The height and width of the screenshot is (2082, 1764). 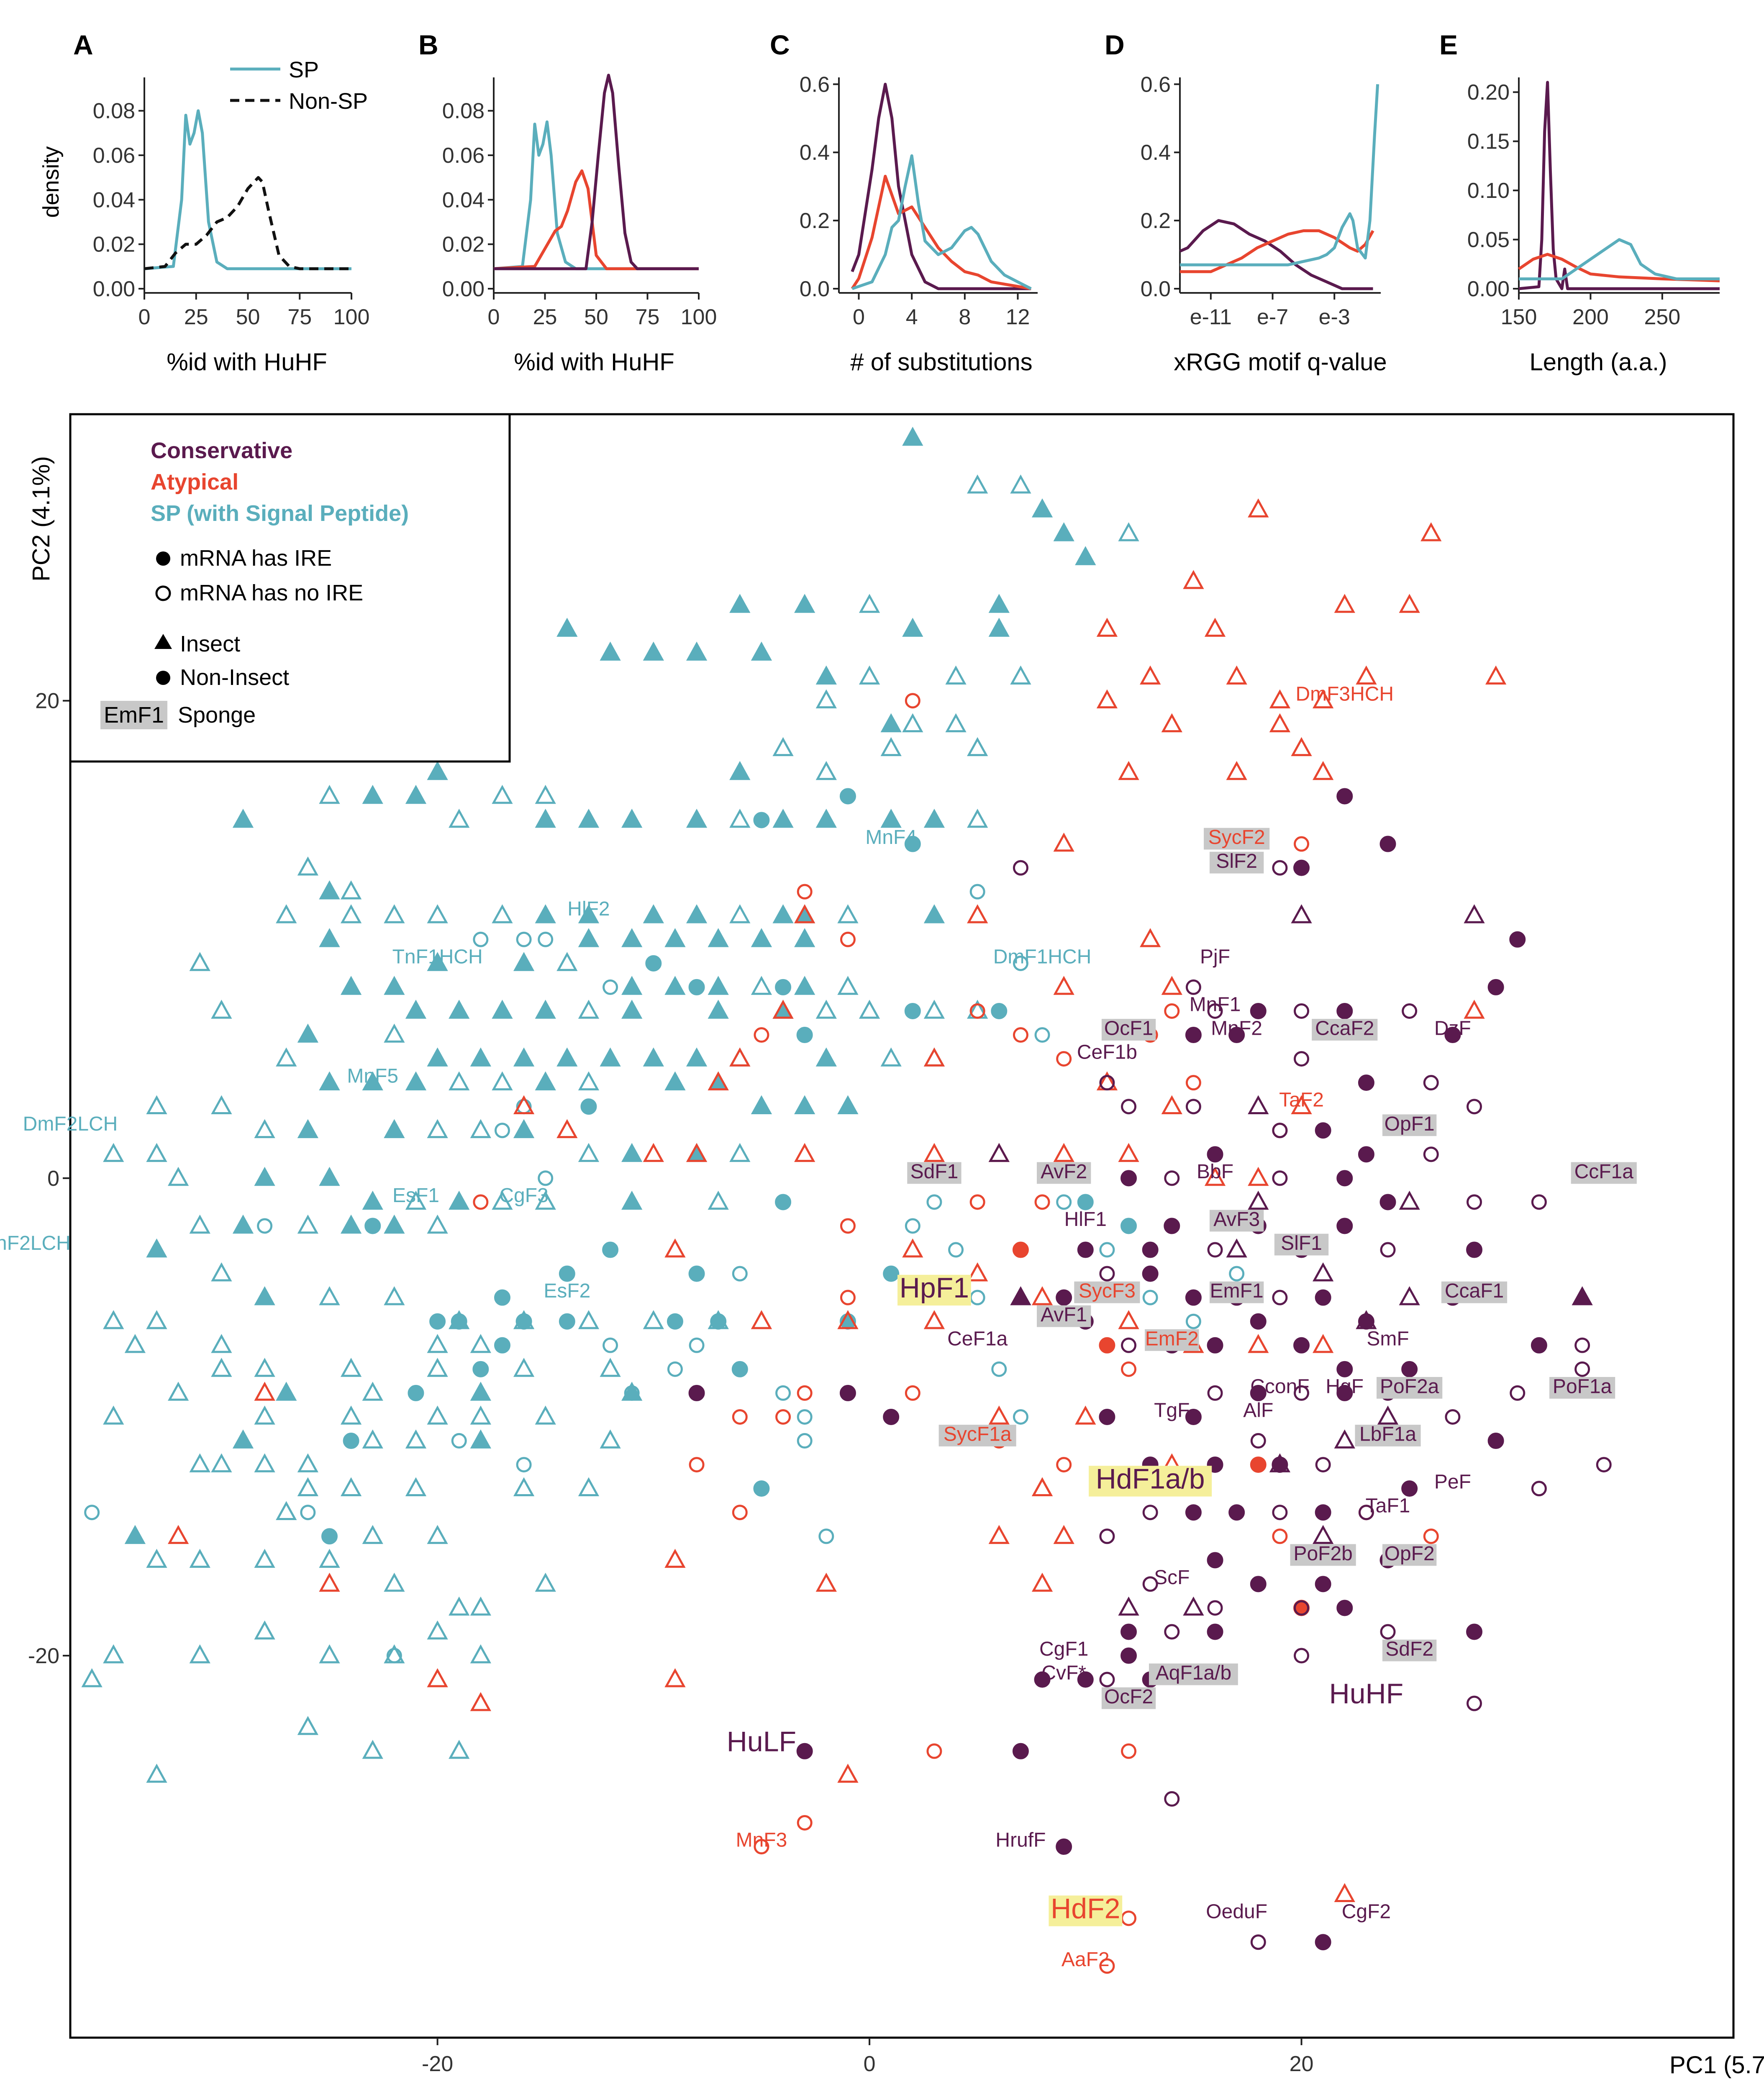 I want to click on point-label-mnf3: MnF3, so click(x=761, y=1840).